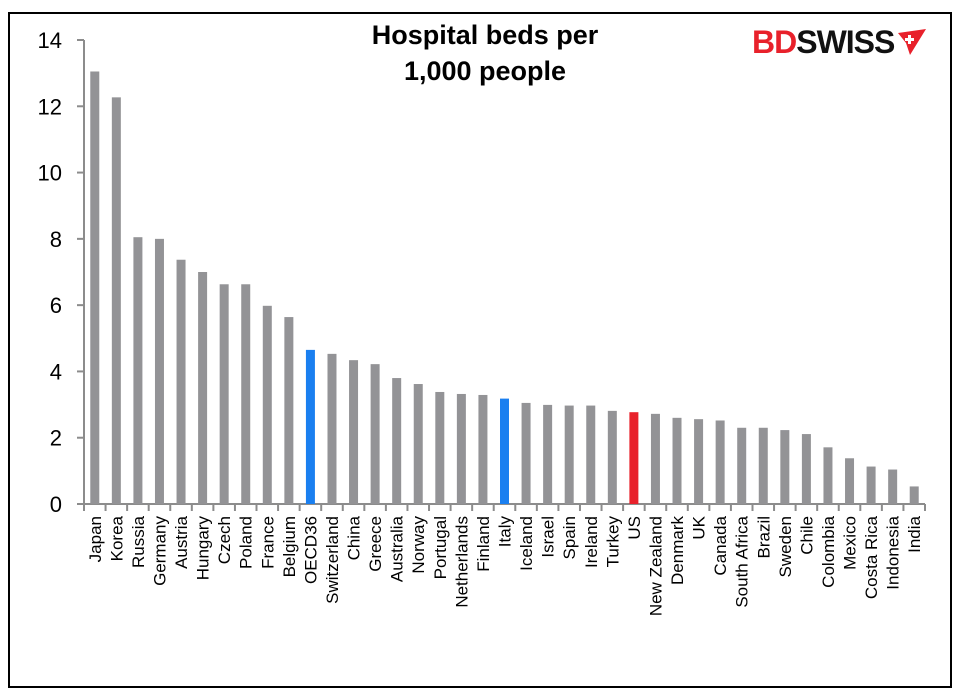 Image resolution: width=957 pixels, height=694 pixels. I want to click on bar-turkey, so click(612, 457).